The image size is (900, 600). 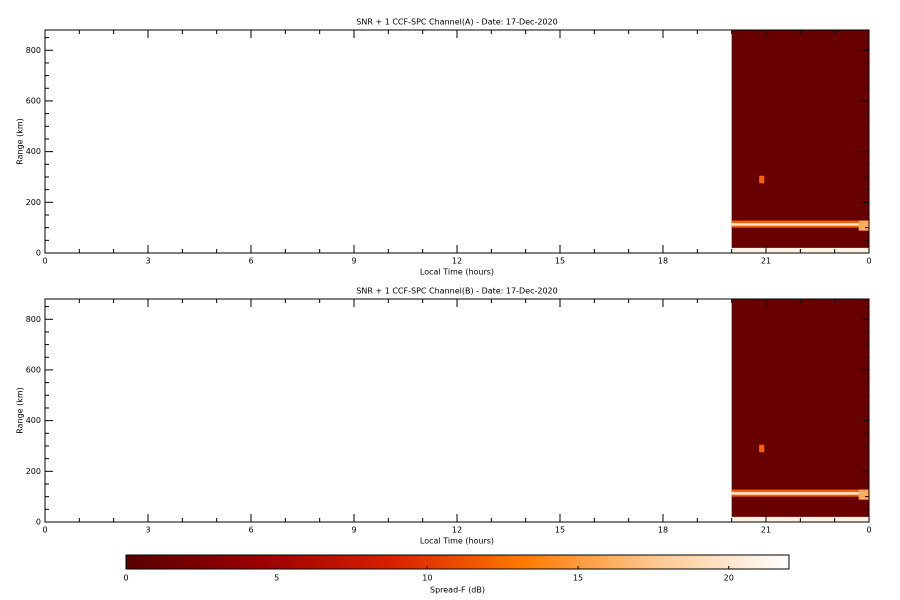 I want to click on colorbar-tick-label: 0, so click(x=125, y=578).